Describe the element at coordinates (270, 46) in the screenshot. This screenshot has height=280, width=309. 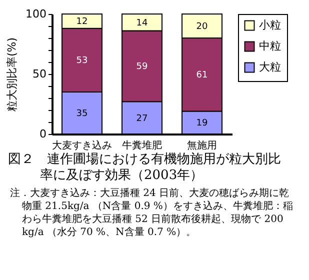
I see `legend-label: 中粒` at that location.